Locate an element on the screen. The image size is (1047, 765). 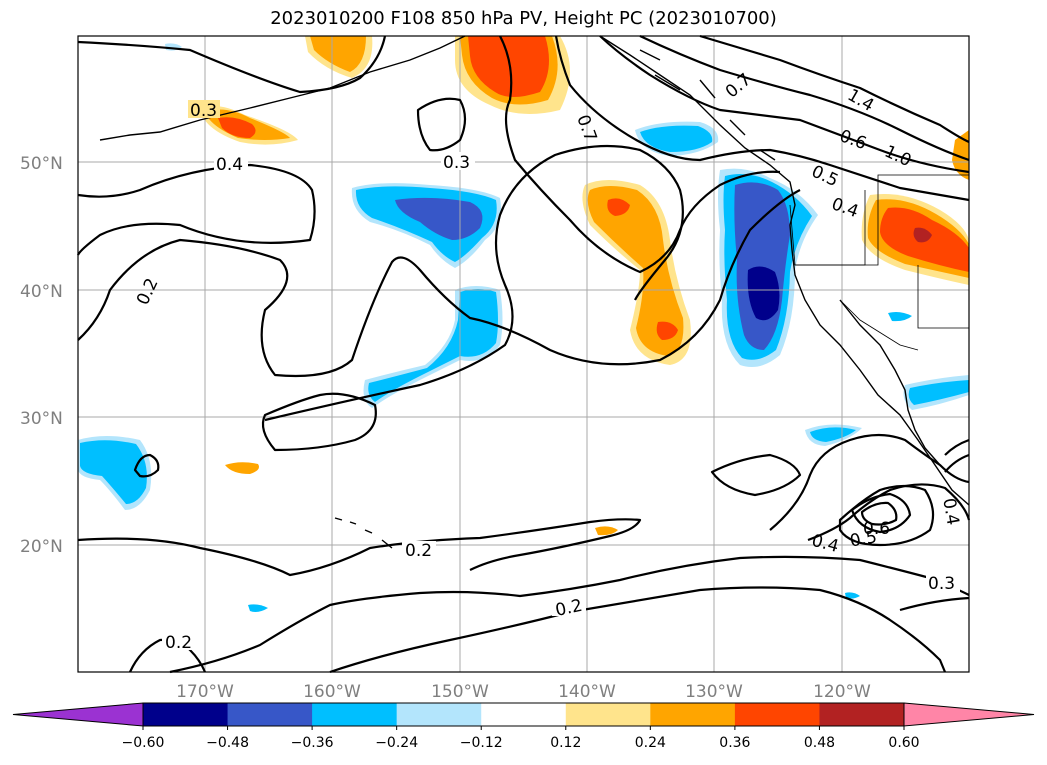
longitude-labels: 170°W 160°W 150°W 140°W 130°W 120°W is located at coordinates (523, 692).